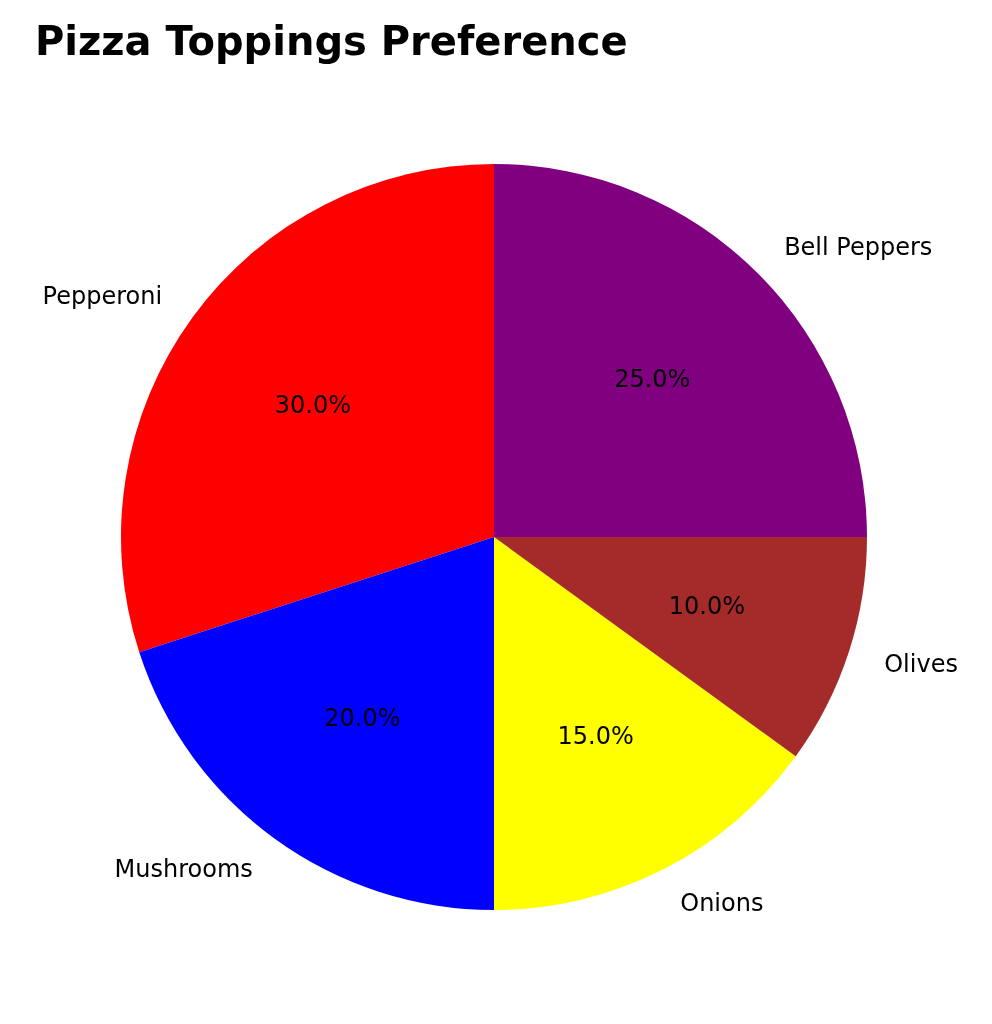  I want to click on chart-title: Pizza Toppings Preference, so click(331, 41).